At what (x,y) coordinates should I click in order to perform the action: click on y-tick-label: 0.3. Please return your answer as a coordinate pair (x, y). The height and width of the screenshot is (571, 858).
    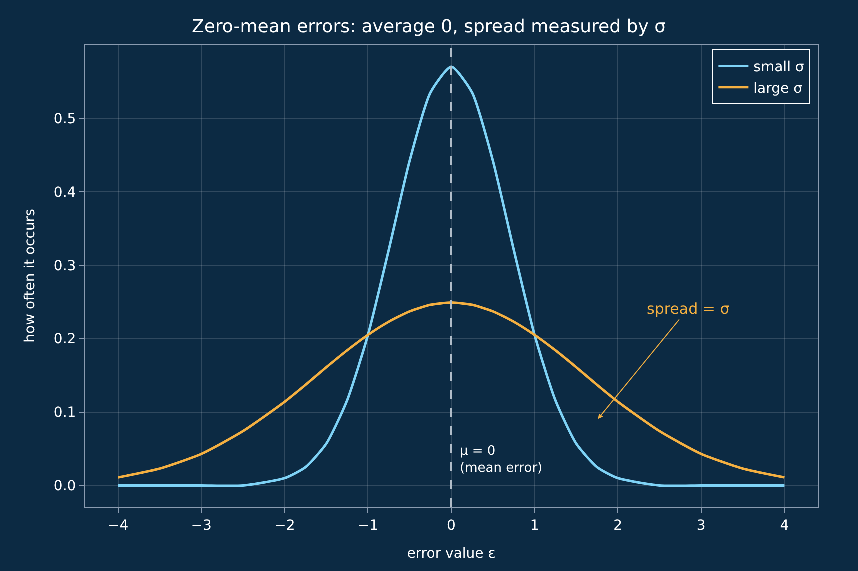
    Looking at the image, I should click on (65, 266).